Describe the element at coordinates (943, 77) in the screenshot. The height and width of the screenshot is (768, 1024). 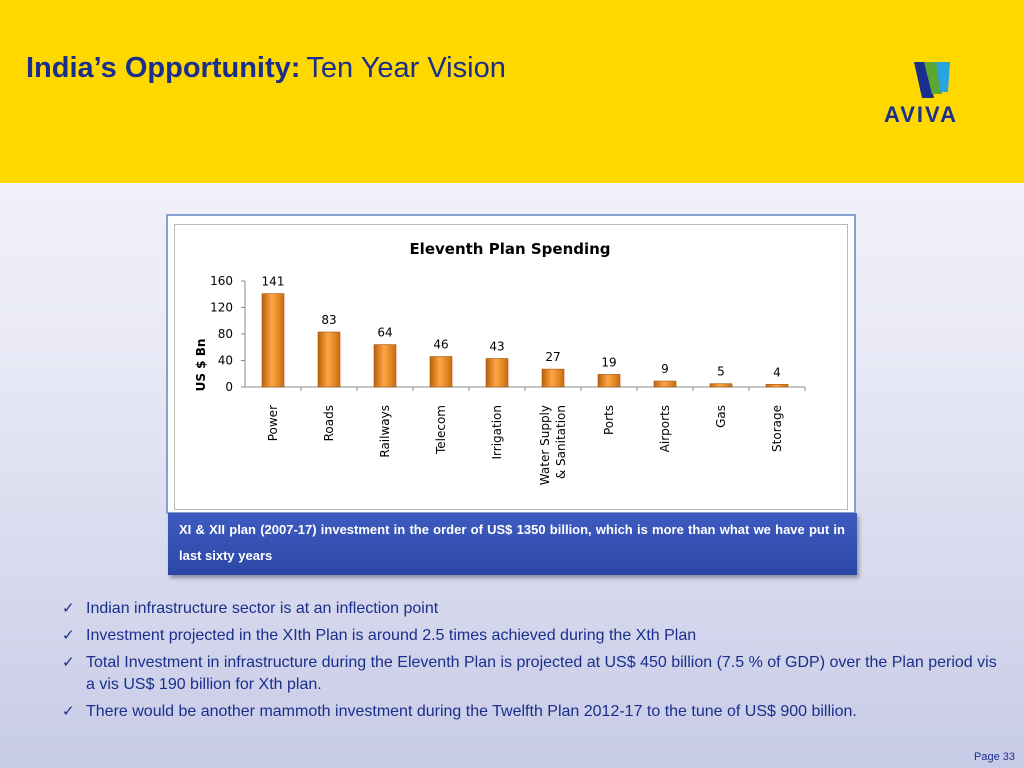
I see `logo-lightblue-stripe` at that location.